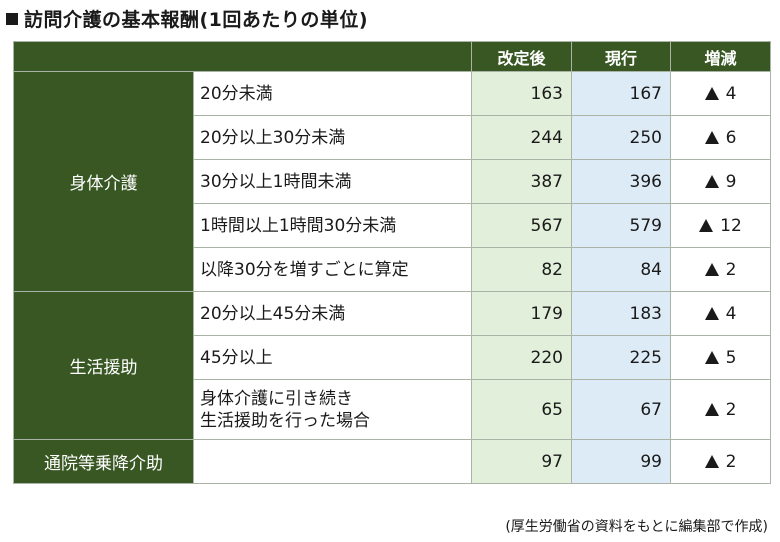  What do you see at coordinates (621, 313) in the screenshot?
I see `value-current: 183` at bounding box center [621, 313].